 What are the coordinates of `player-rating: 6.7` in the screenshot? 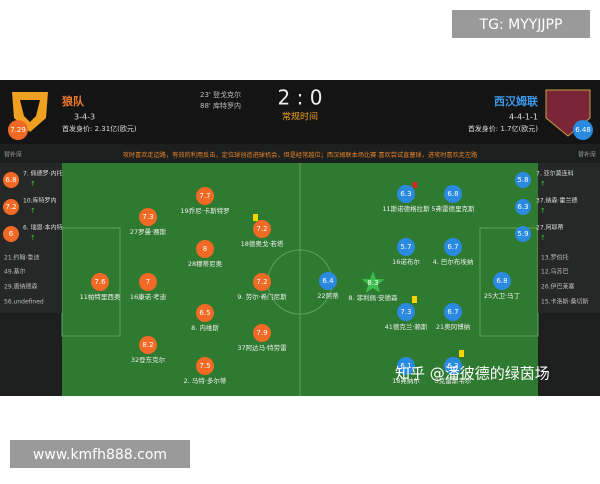 It's located at (452, 247).